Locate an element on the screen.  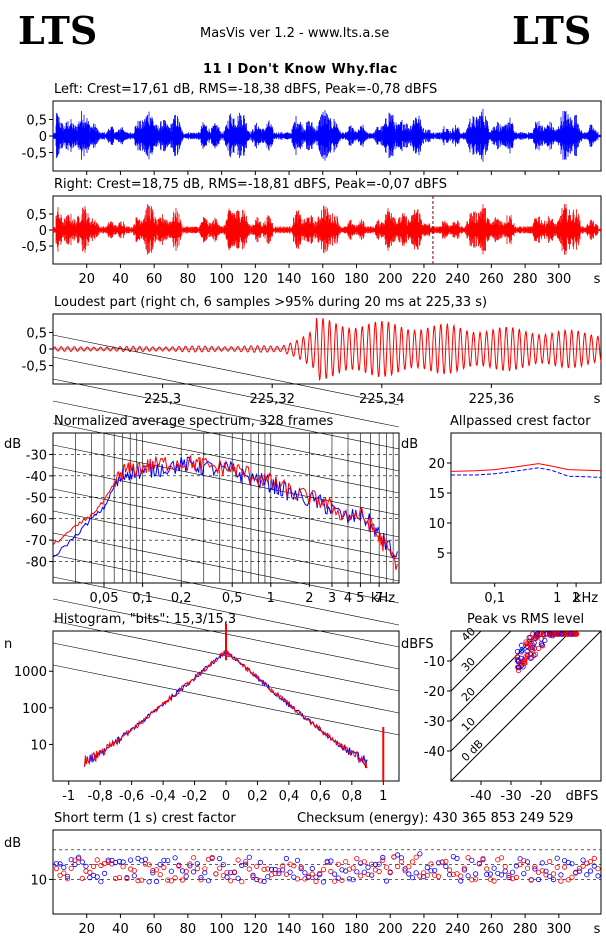
short-crest-x-tick-label: 60 is located at coordinates (154, 929).